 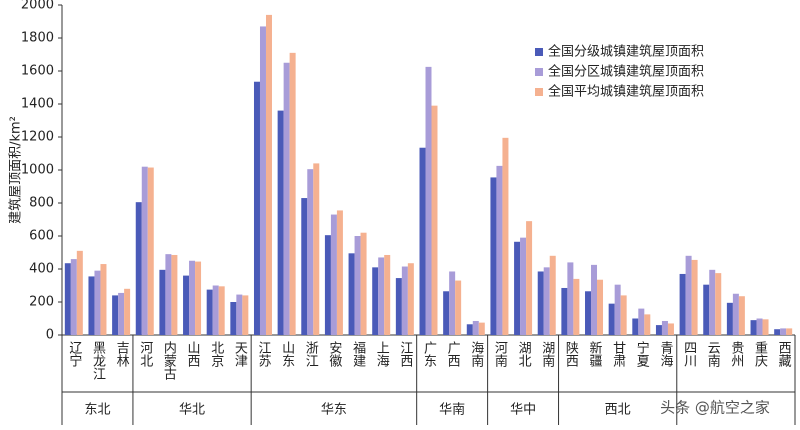 What do you see at coordinates (50, 335) in the screenshot?
I see `y-tick-label: 0` at bounding box center [50, 335].